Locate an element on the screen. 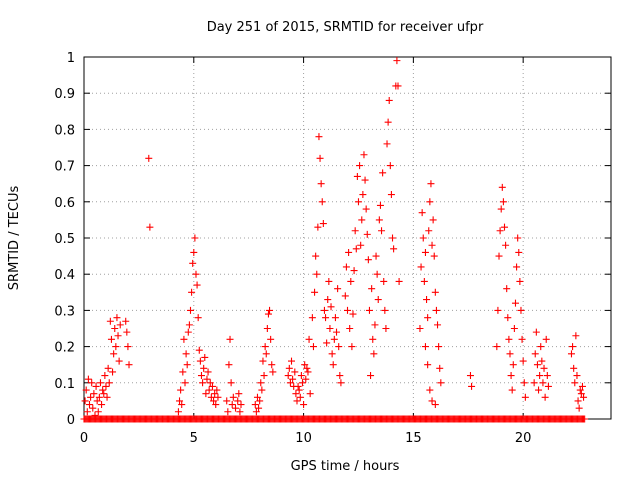 The width and height of the screenshot is (640, 480). x-axis-label: GPS time / hours is located at coordinates (345, 466).